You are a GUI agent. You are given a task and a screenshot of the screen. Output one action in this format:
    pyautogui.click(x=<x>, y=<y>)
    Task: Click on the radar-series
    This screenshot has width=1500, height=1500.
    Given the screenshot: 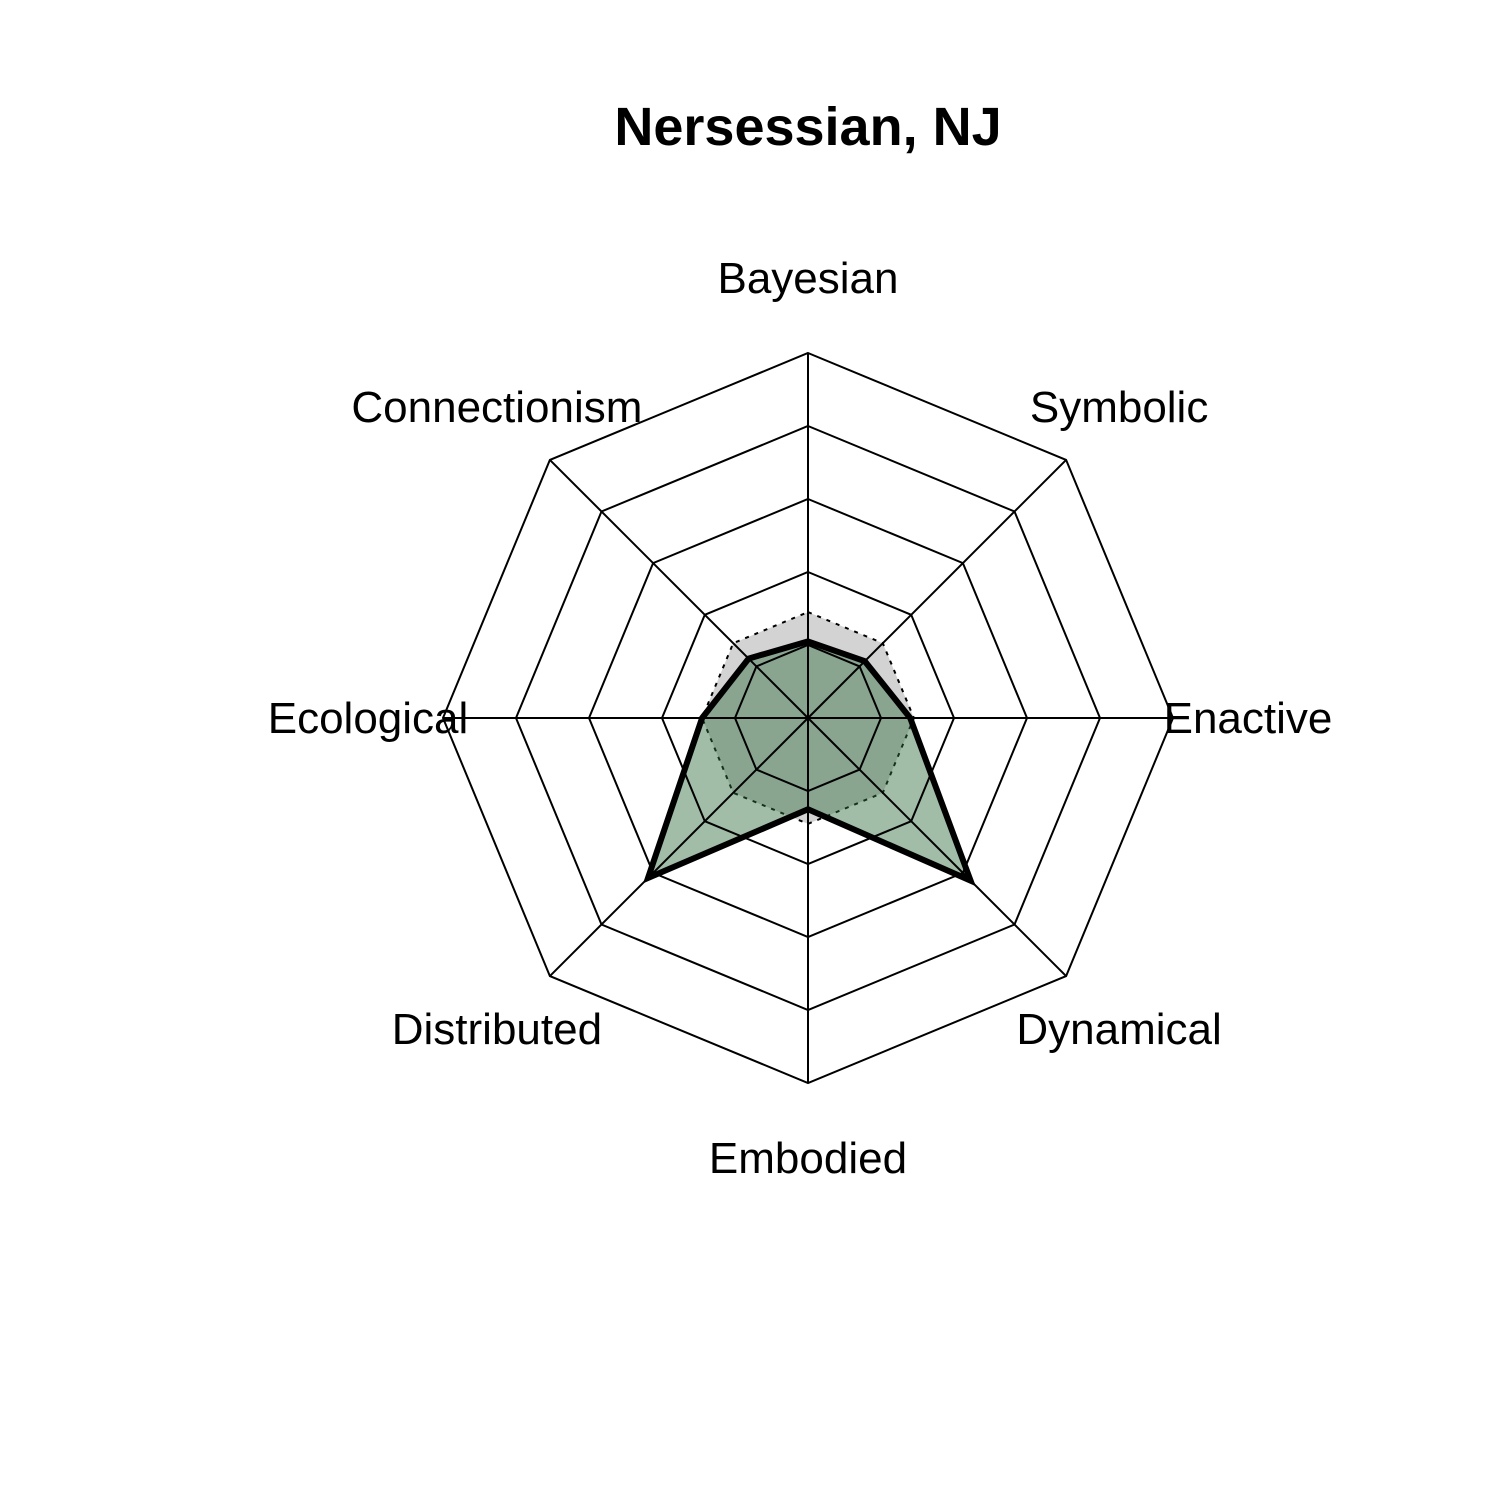 What is the action you would take?
    pyautogui.click(x=809, y=749)
    